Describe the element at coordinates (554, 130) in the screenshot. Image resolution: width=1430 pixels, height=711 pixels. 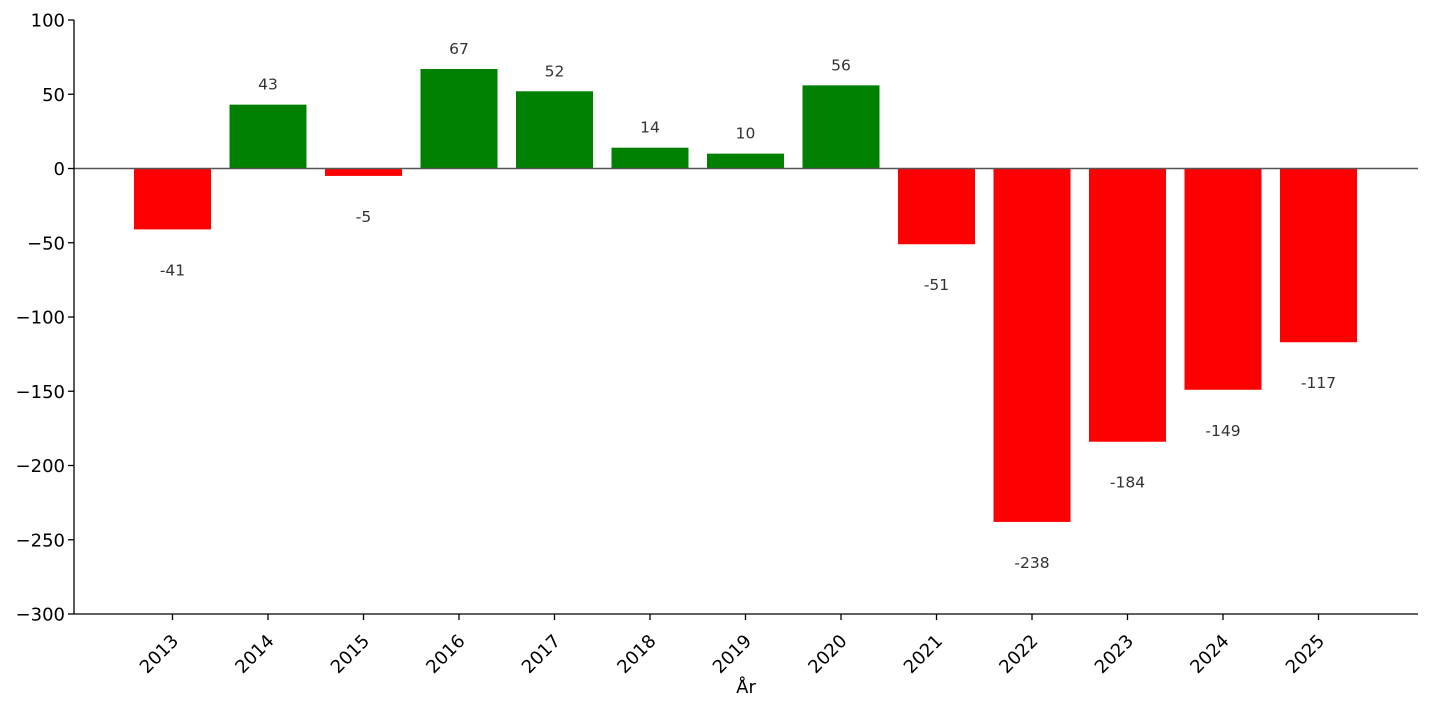
I see `bar-2017` at that location.